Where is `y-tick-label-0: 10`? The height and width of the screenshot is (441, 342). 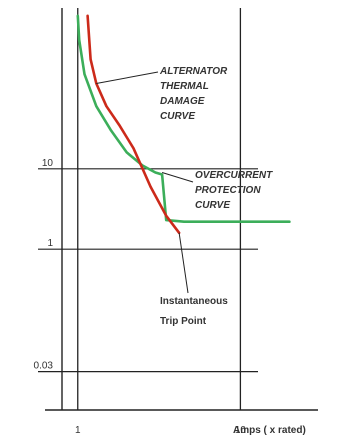
y-tick-label-0: 10 is located at coordinates (48, 163).